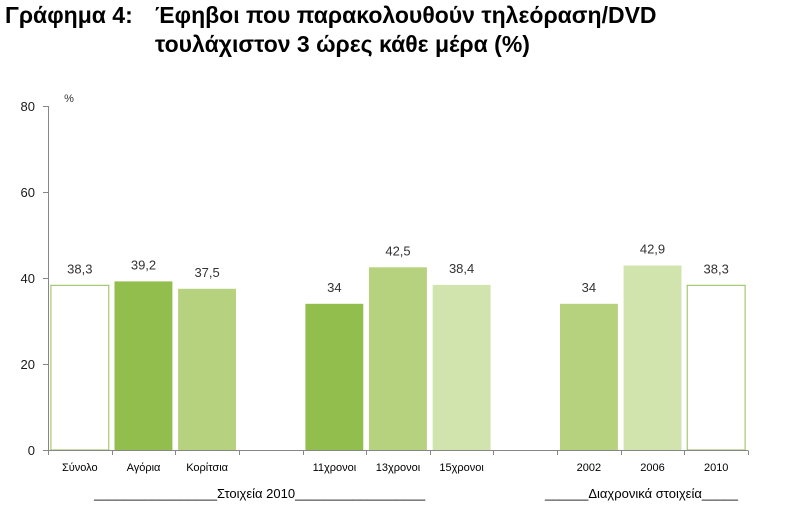  I want to click on y-tick-label: 60, so click(28, 192).